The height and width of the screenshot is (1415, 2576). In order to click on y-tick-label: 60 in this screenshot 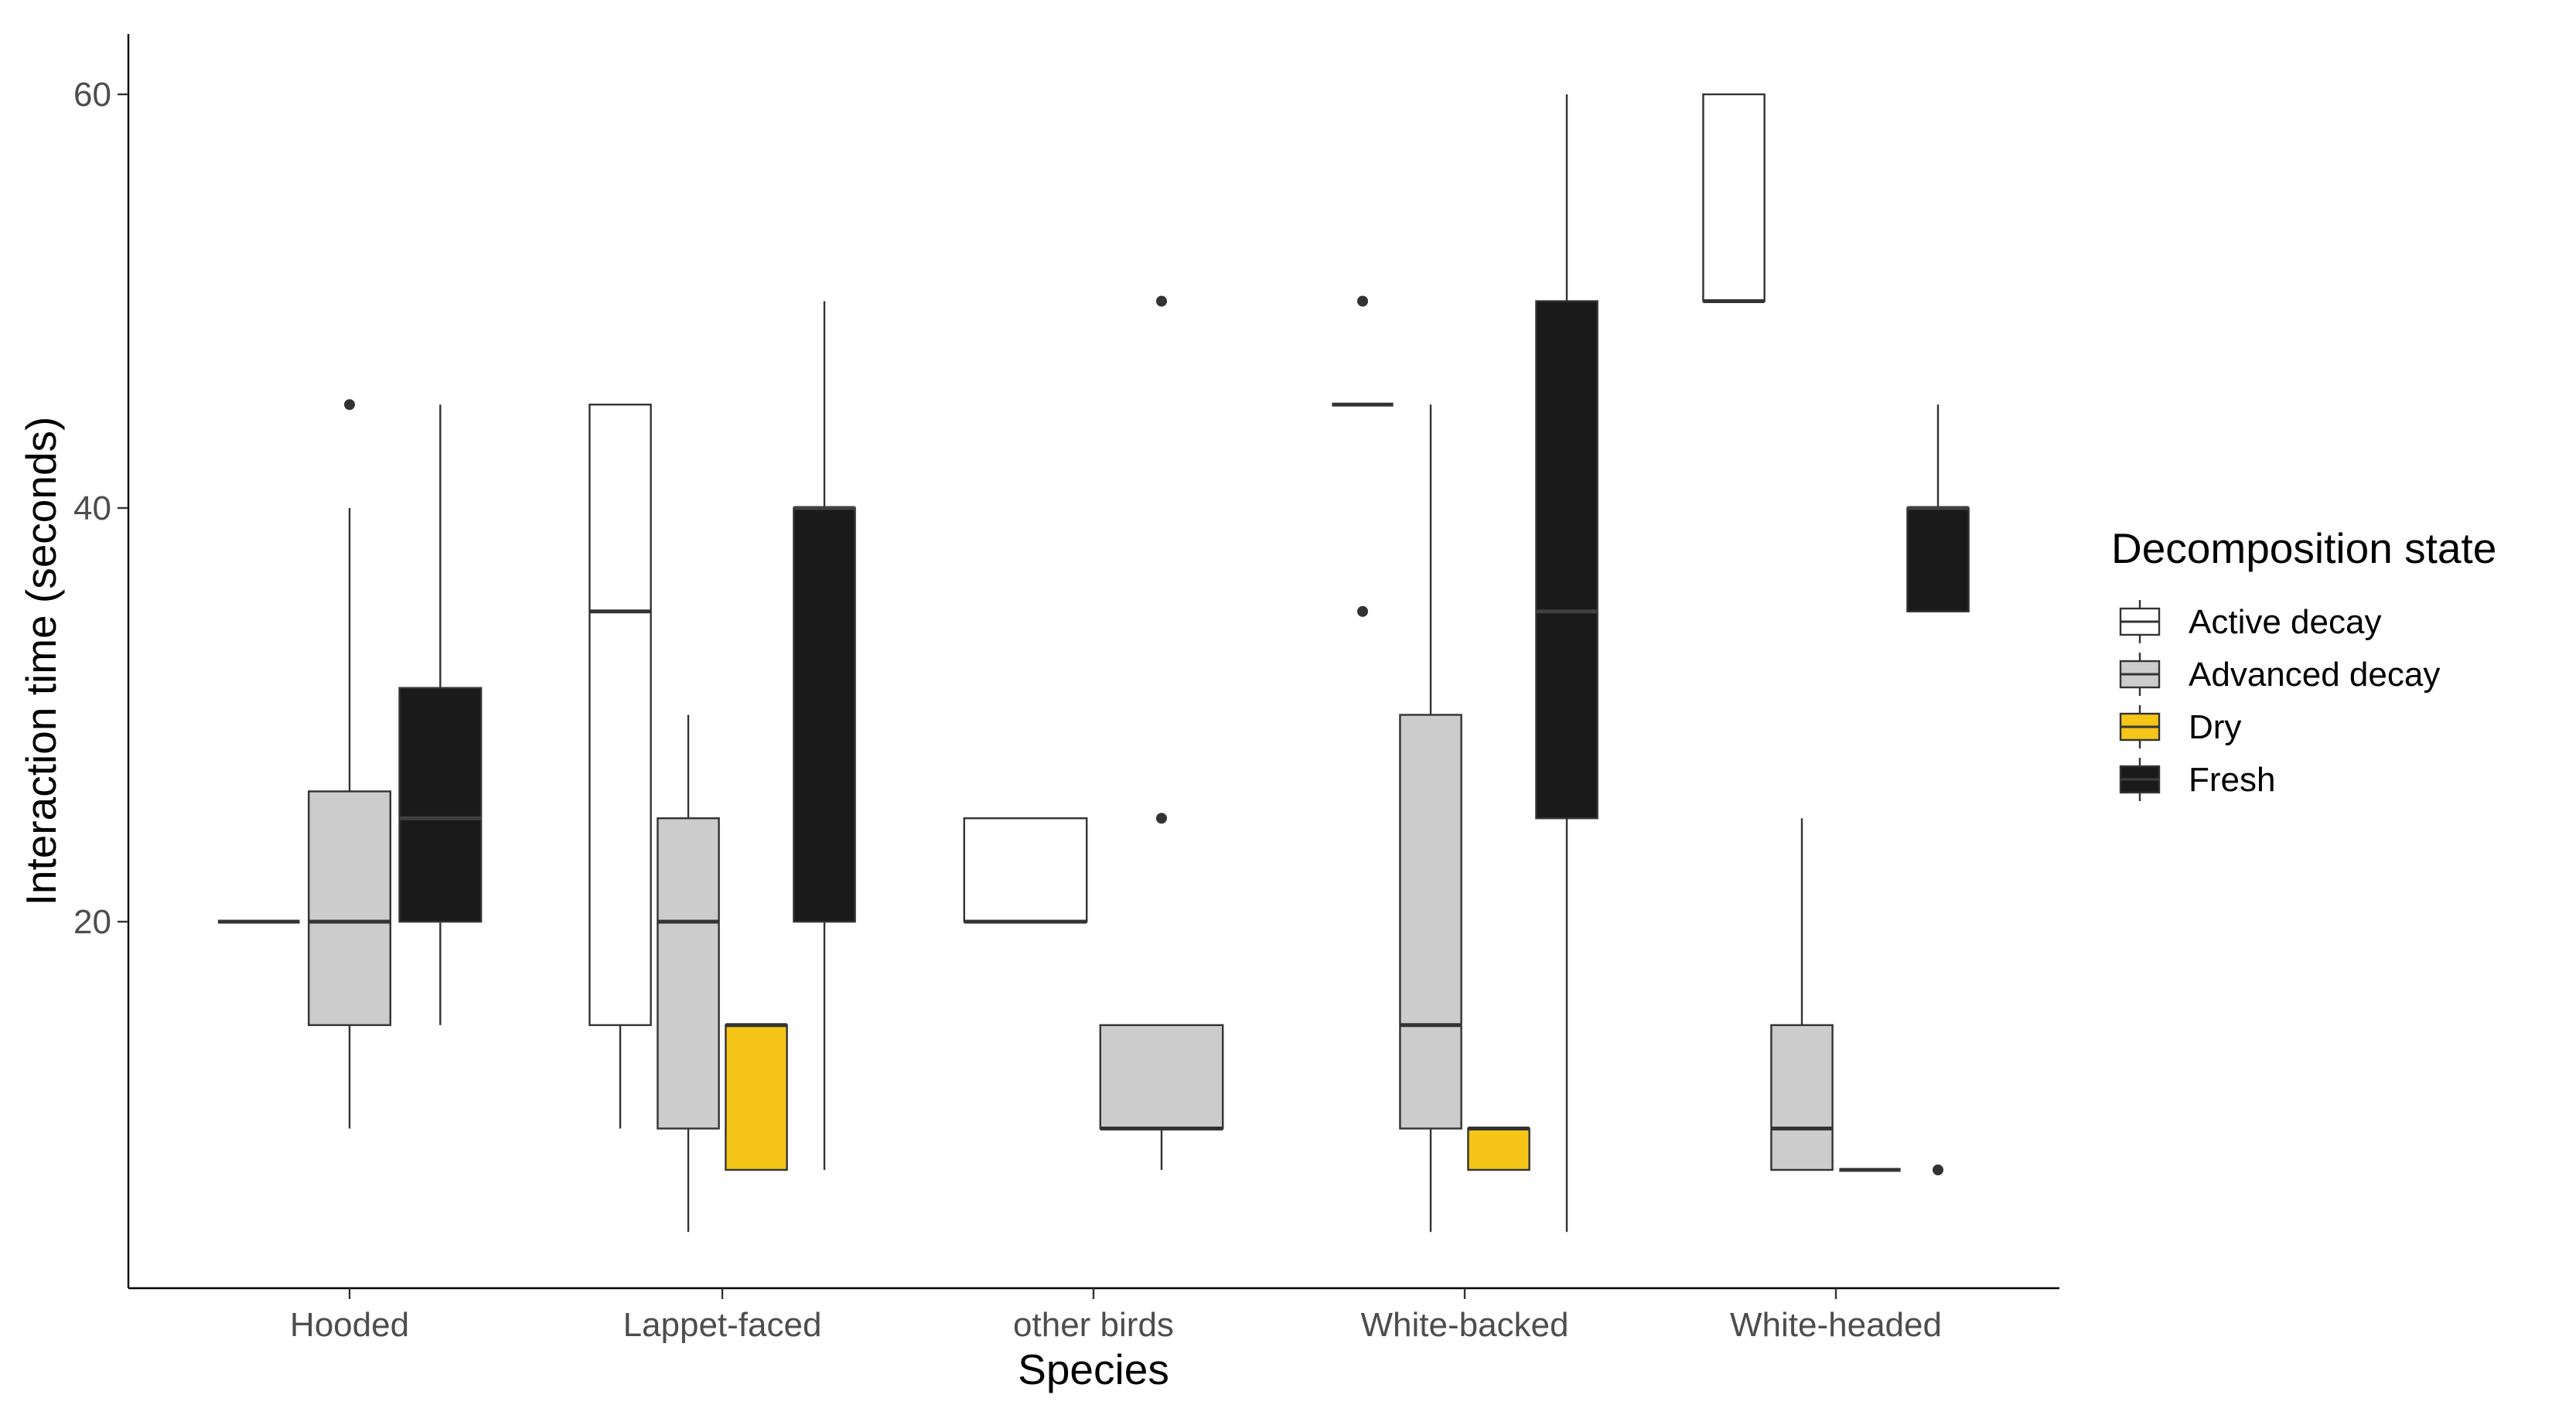, I will do `click(92, 95)`.